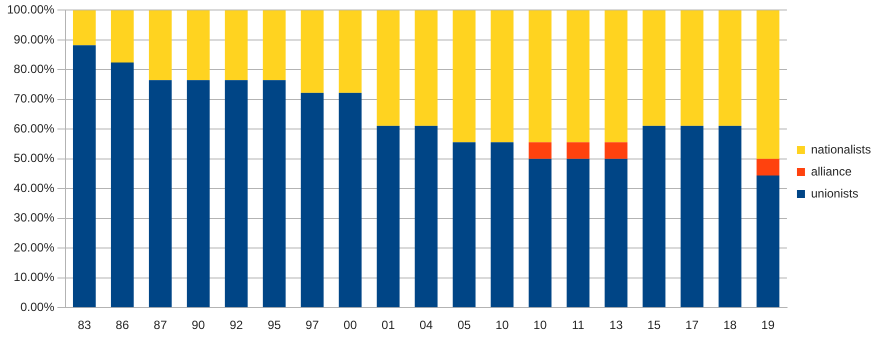 The image size is (891, 340). What do you see at coordinates (351, 325) in the screenshot?
I see `x-tick-label: 00` at bounding box center [351, 325].